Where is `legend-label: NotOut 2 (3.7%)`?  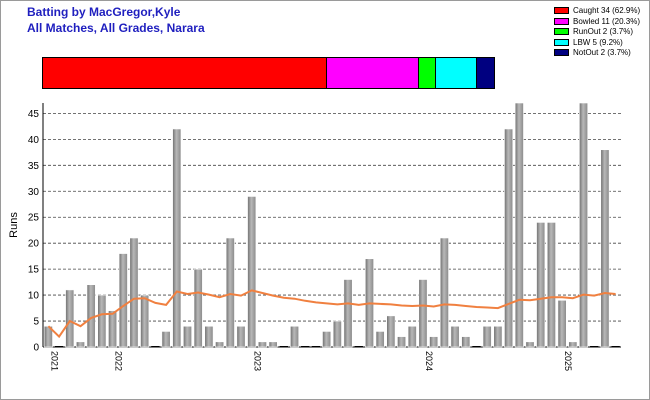 legend-label: NotOut 2 (3.7%) is located at coordinates (602, 52).